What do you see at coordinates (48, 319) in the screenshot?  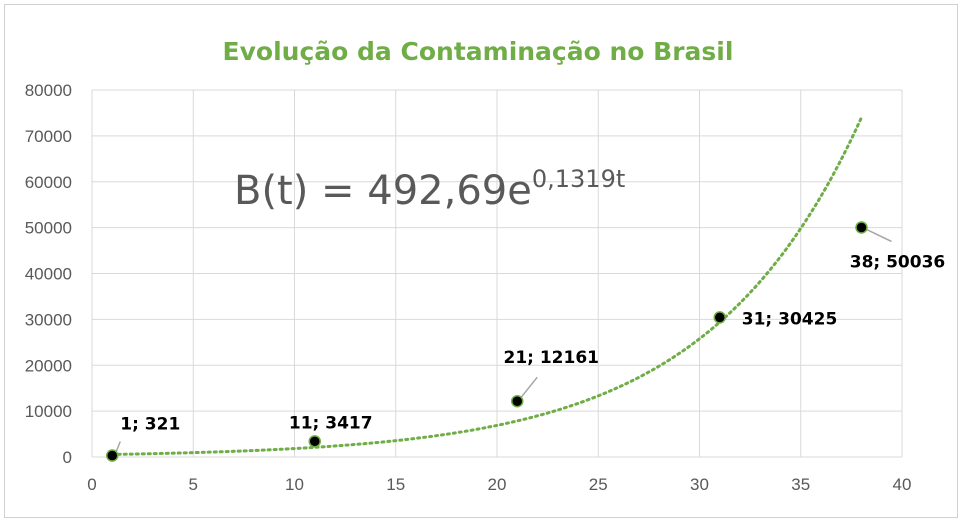 I see `y-tick-label: 30000` at bounding box center [48, 319].